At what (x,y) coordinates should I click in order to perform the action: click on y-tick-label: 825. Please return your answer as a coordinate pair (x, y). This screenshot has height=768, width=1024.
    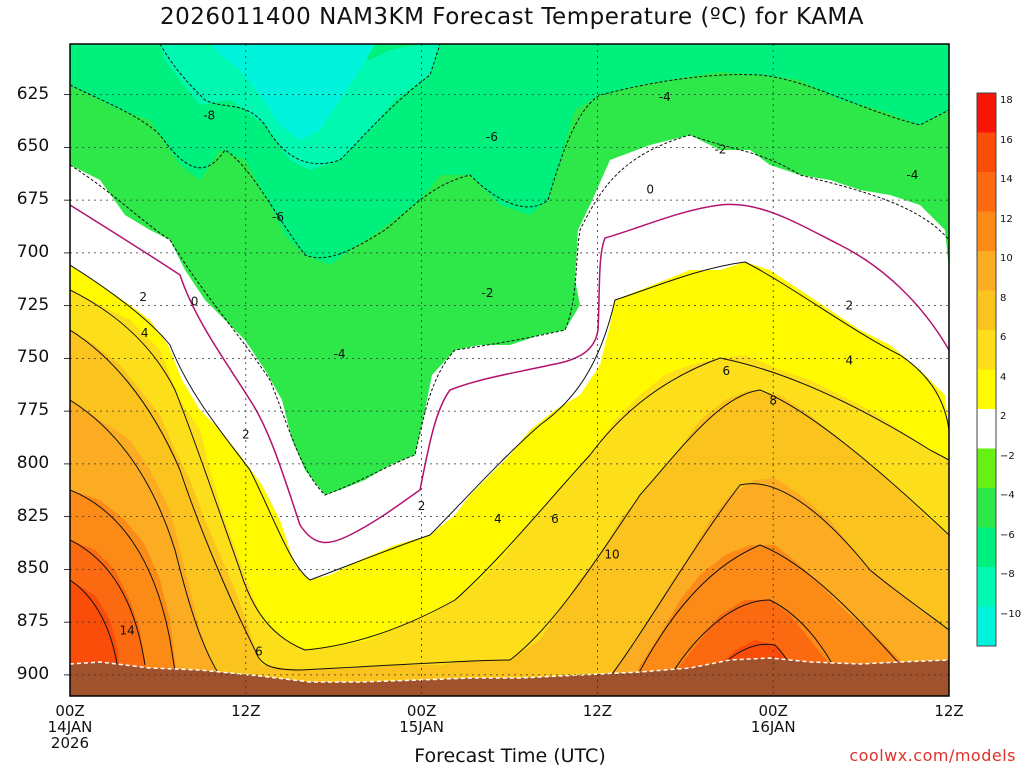
    Looking at the image, I should click on (33, 515).